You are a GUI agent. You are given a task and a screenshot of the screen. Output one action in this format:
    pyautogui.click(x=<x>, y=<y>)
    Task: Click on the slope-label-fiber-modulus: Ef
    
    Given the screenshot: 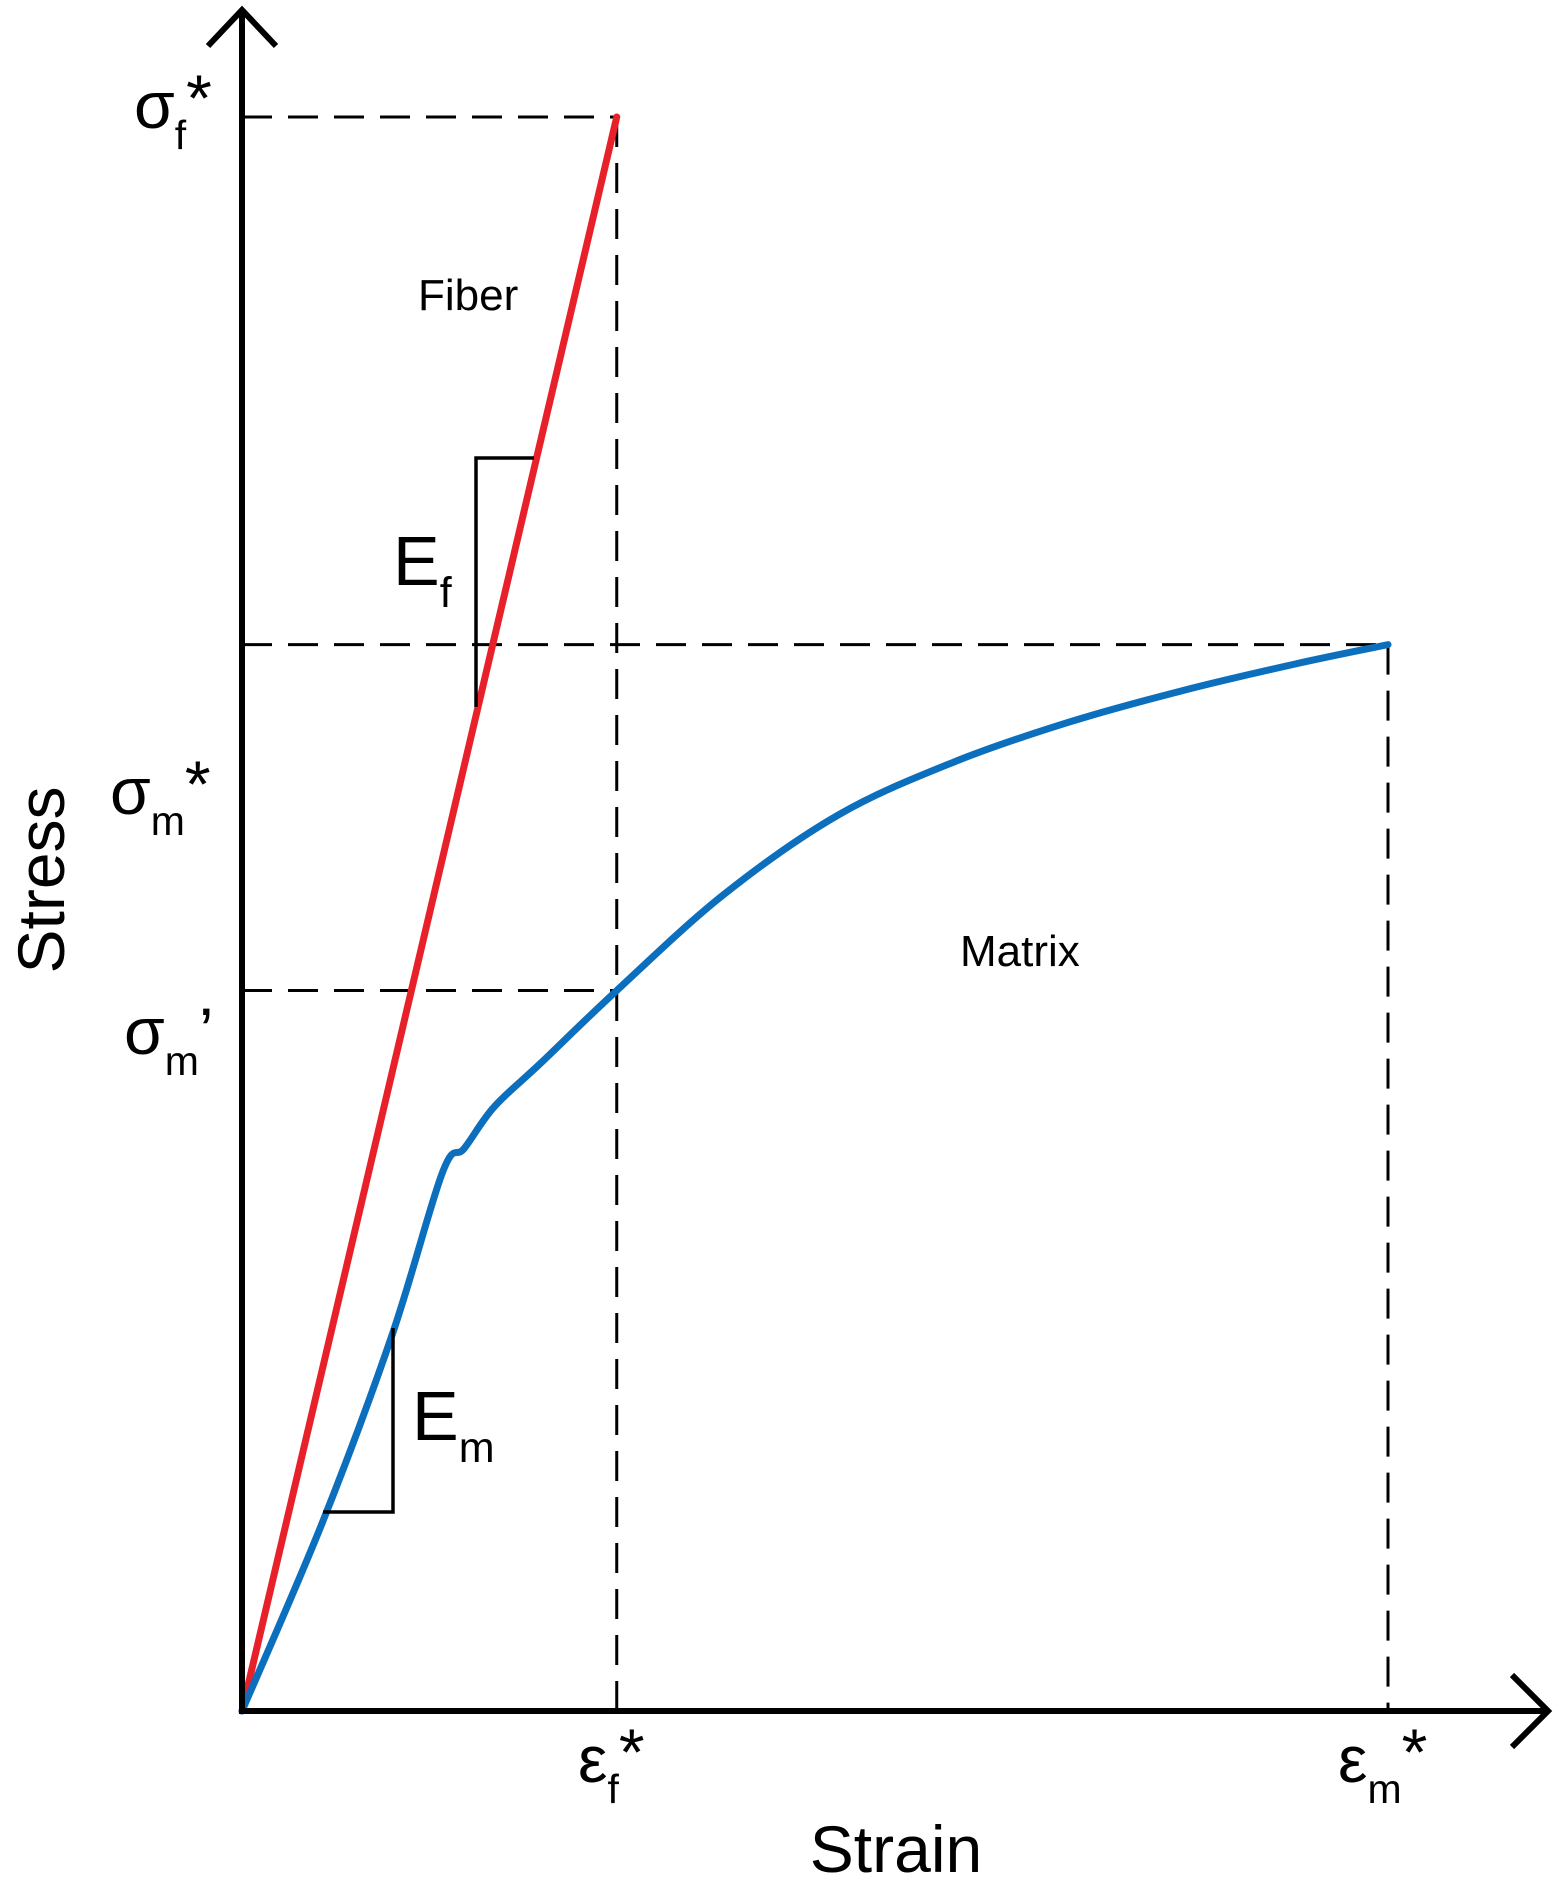 What is the action you would take?
    pyautogui.click(x=423, y=569)
    